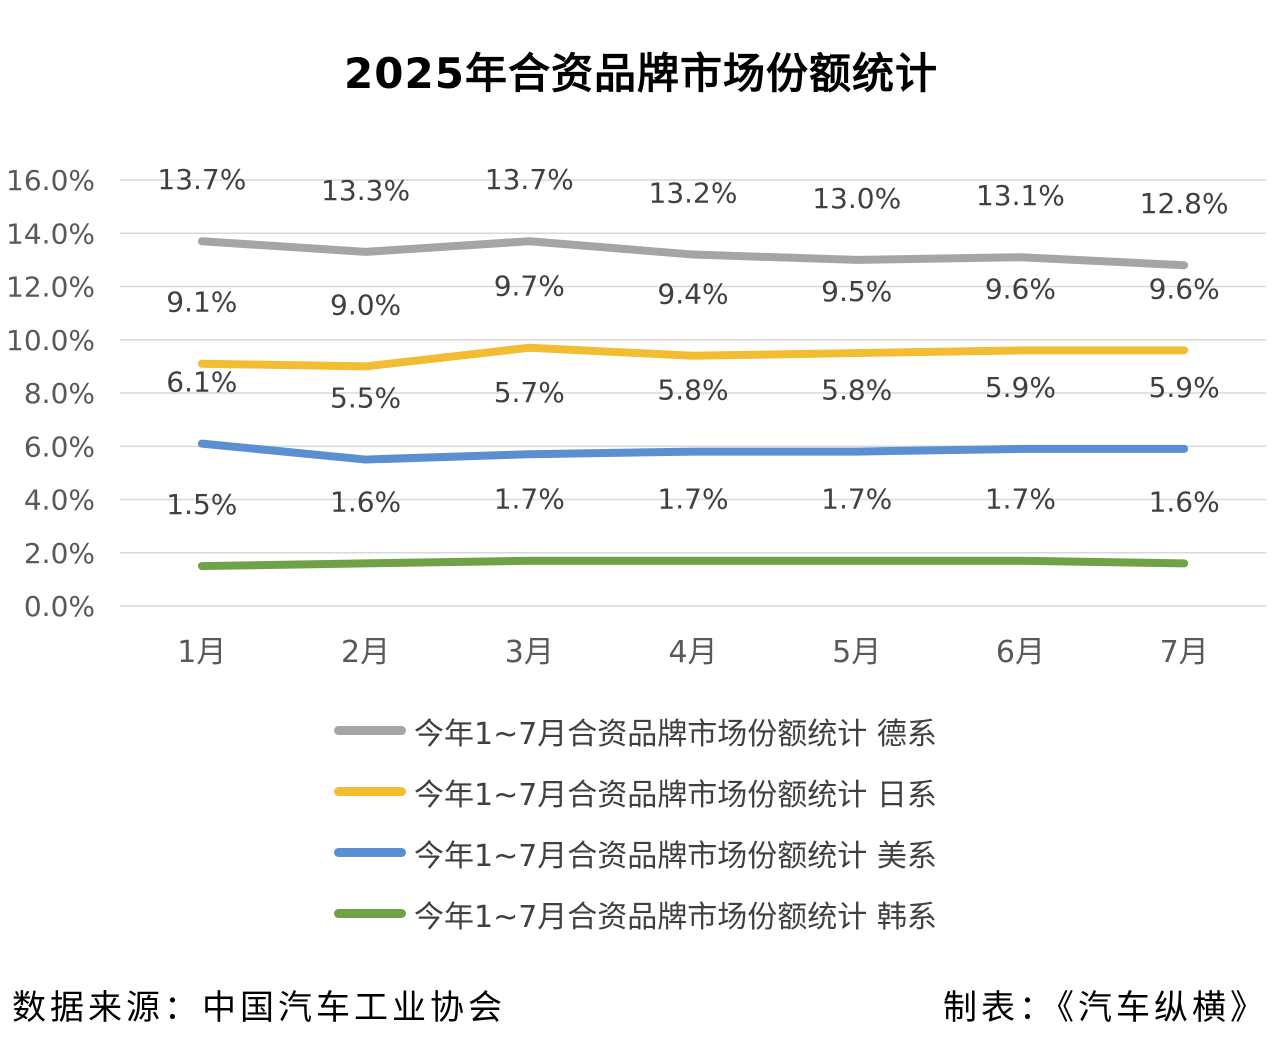 This screenshot has height=1058, width=1282. I want to click on legend-item-japanese: 今年1~7月合资品牌市场份额统计 日系, so click(714, 791).